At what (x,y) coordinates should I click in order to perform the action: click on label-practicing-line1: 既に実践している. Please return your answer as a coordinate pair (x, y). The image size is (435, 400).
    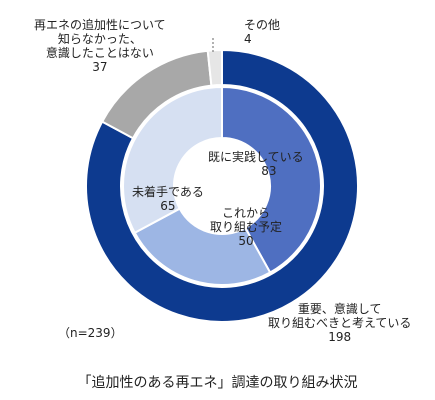
    Looking at the image, I should click on (256, 157).